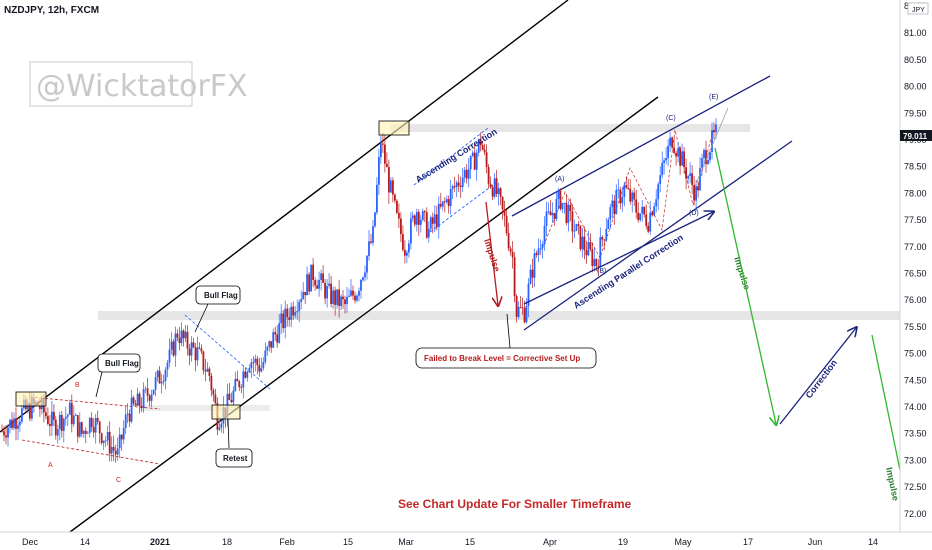 This screenshot has width=932, height=550. Describe the element at coordinates (915, 354) in the screenshot. I see `y-tick-label: 75.00` at that location.